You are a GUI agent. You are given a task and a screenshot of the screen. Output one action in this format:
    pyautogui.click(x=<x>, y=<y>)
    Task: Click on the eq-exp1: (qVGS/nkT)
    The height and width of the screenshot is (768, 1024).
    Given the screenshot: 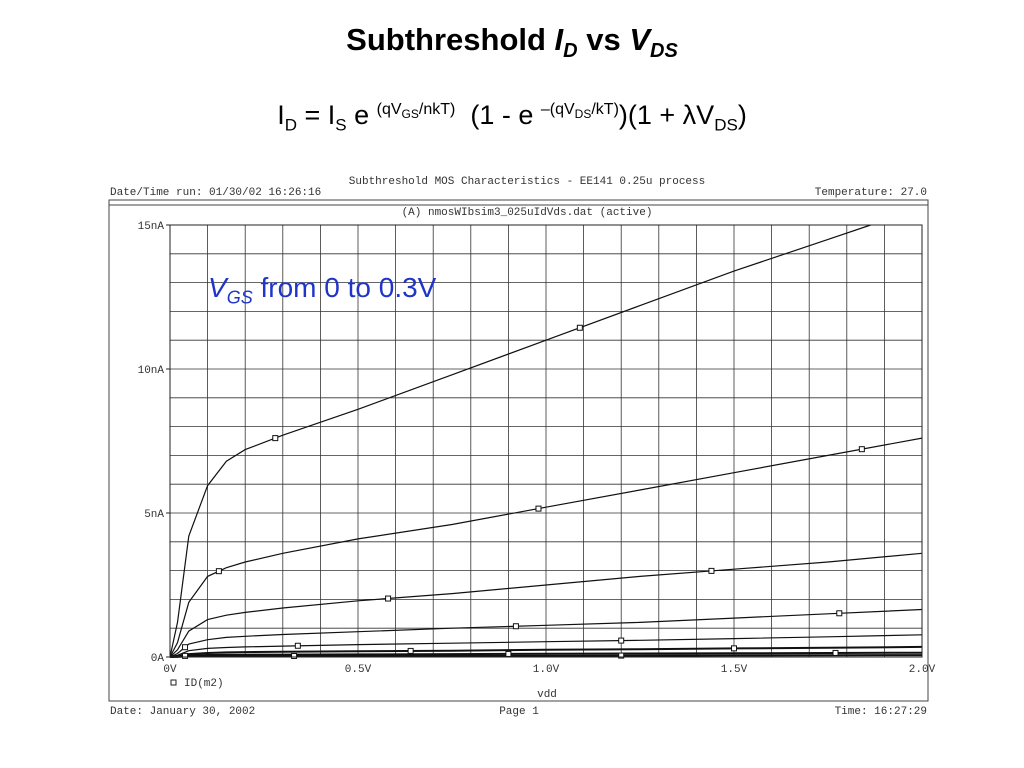 What is the action you would take?
    pyautogui.click(x=416, y=111)
    